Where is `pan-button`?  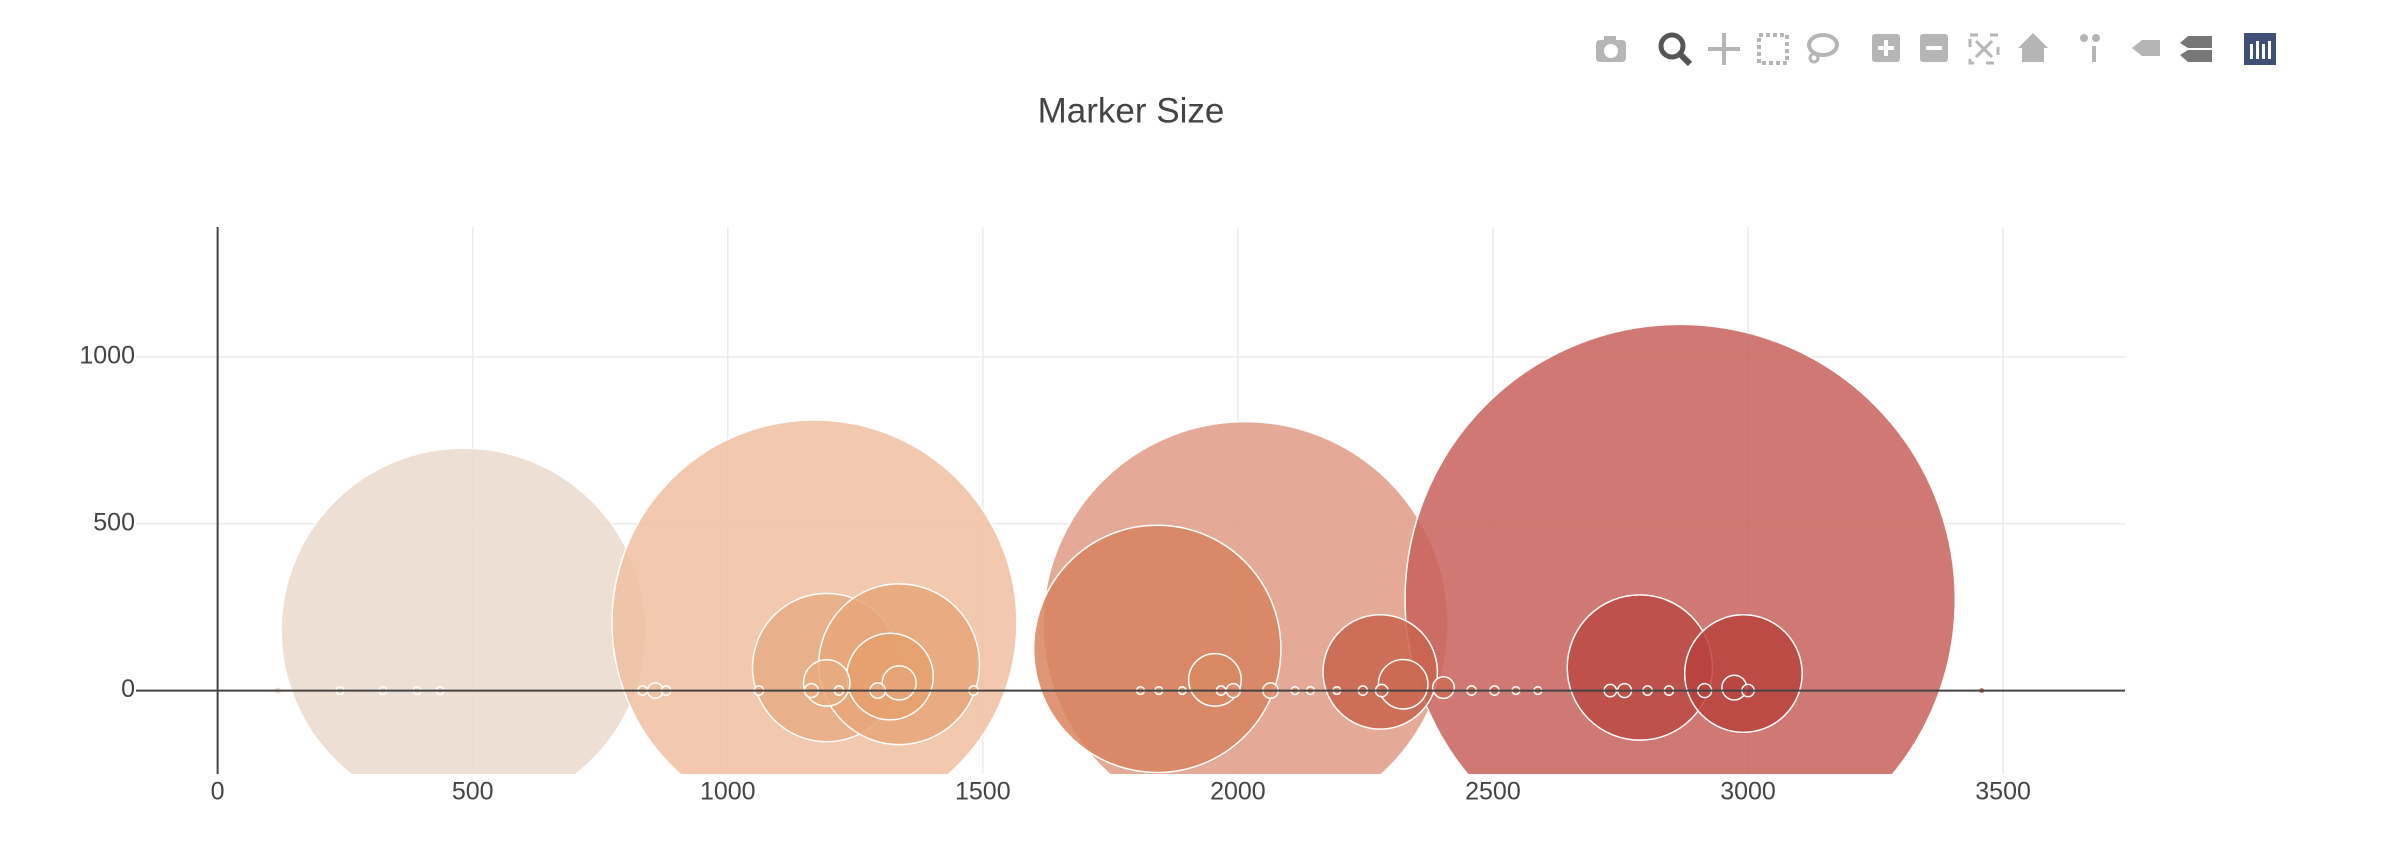
pan-button is located at coordinates (1724, 49).